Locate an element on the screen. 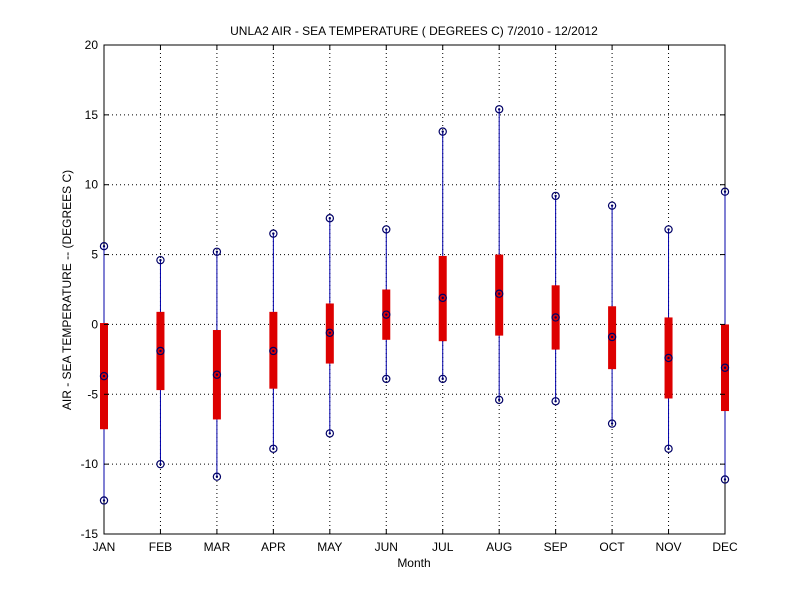 The width and height of the screenshot is (800, 600). box-feb is located at coordinates (160, 362).